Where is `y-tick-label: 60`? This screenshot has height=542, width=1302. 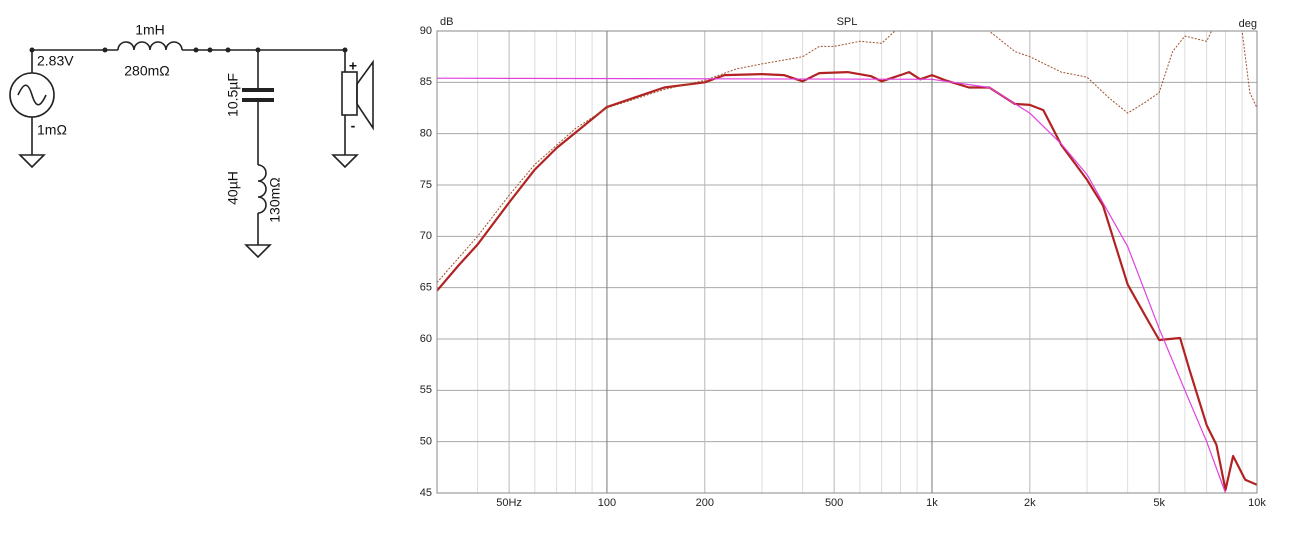 y-tick-label: 60 is located at coordinates (426, 339).